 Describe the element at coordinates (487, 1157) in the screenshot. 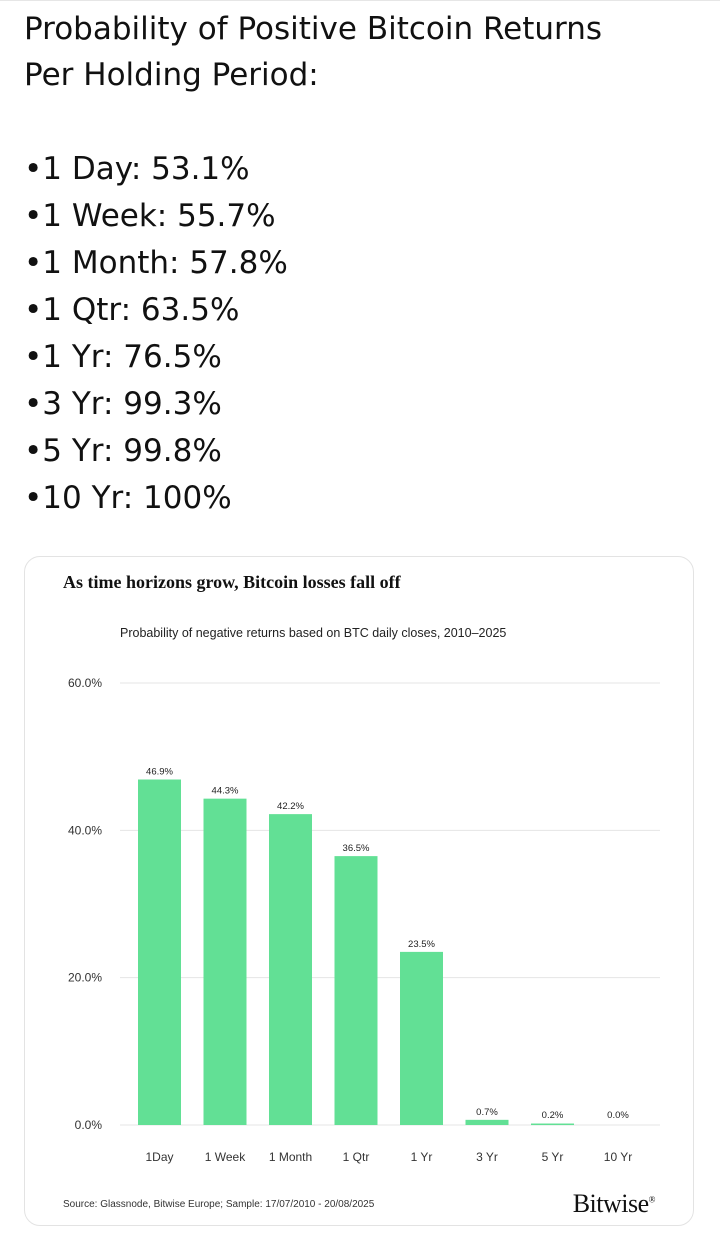

I see `x-tick-label: 3 Yr` at that location.